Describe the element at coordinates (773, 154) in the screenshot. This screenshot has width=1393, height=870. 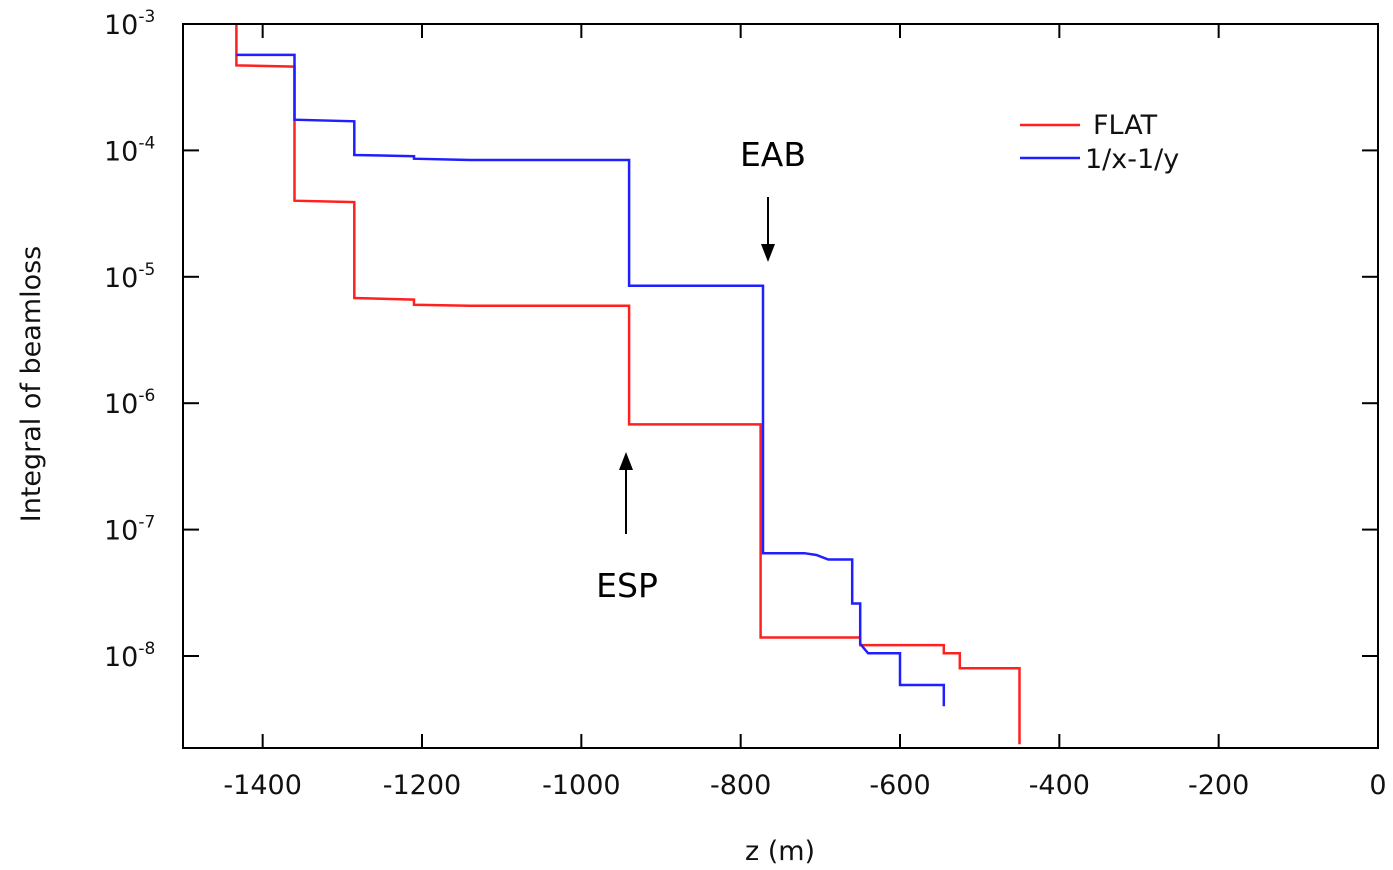
I see `annotation-eab-label: EAB` at that location.